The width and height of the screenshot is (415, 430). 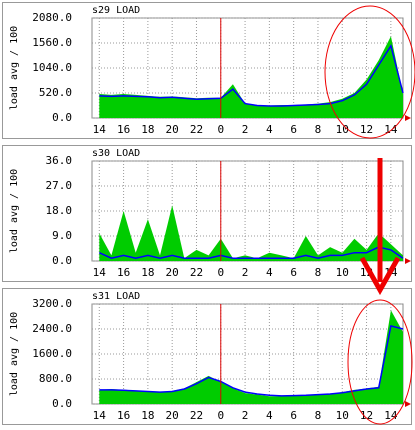 I want to click on y-tick-label: 36.0, so click(x=59, y=160).